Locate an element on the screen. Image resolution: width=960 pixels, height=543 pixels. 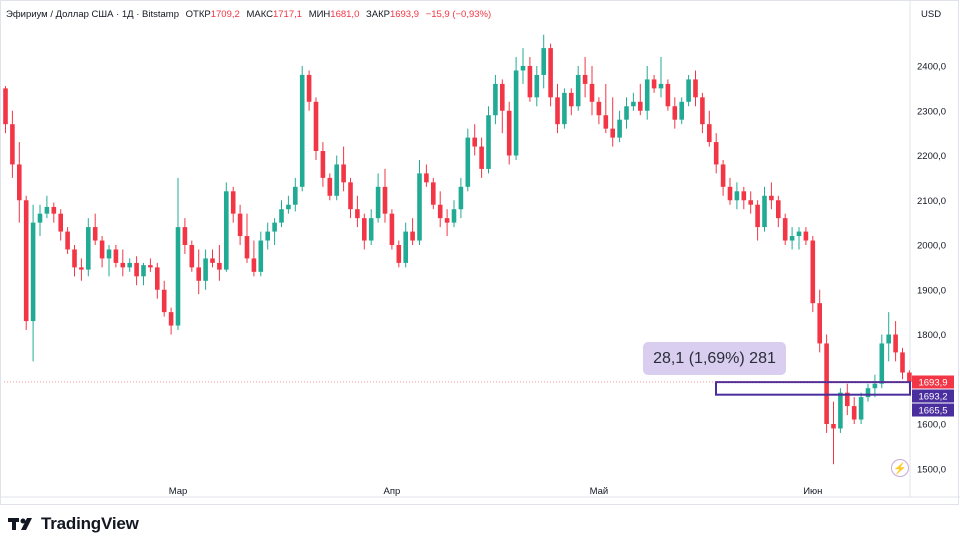
close-label: ЗАКР is located at coordinates (378, 14).